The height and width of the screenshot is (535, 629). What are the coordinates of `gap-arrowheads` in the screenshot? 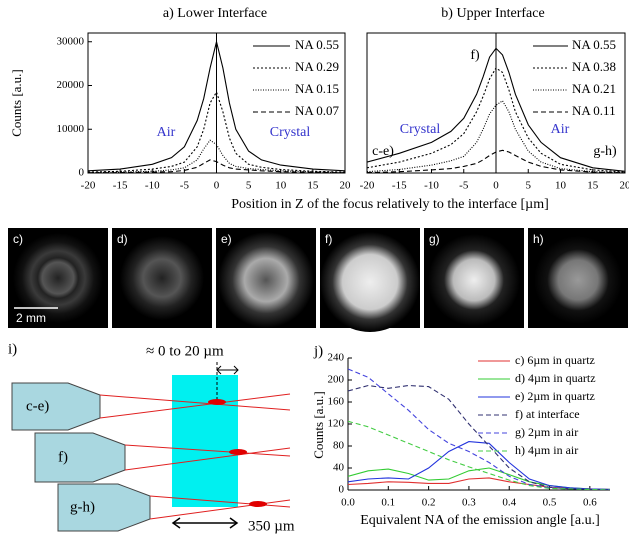 It's located at (227, 370).